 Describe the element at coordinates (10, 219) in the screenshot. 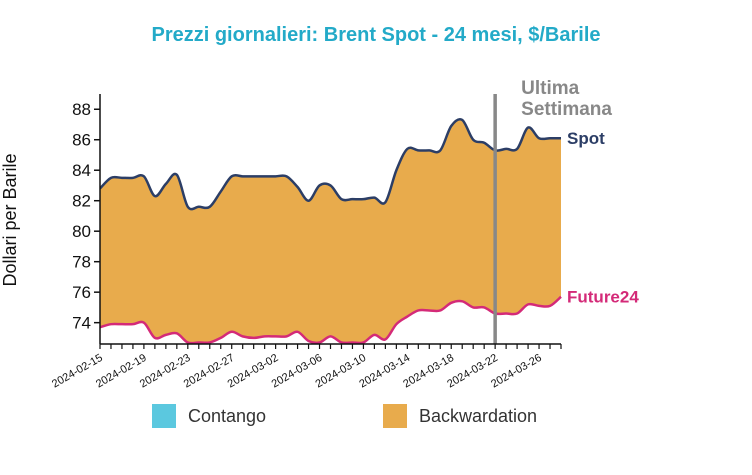

I see `y-axis-label: Dollari per Barile` at that location.